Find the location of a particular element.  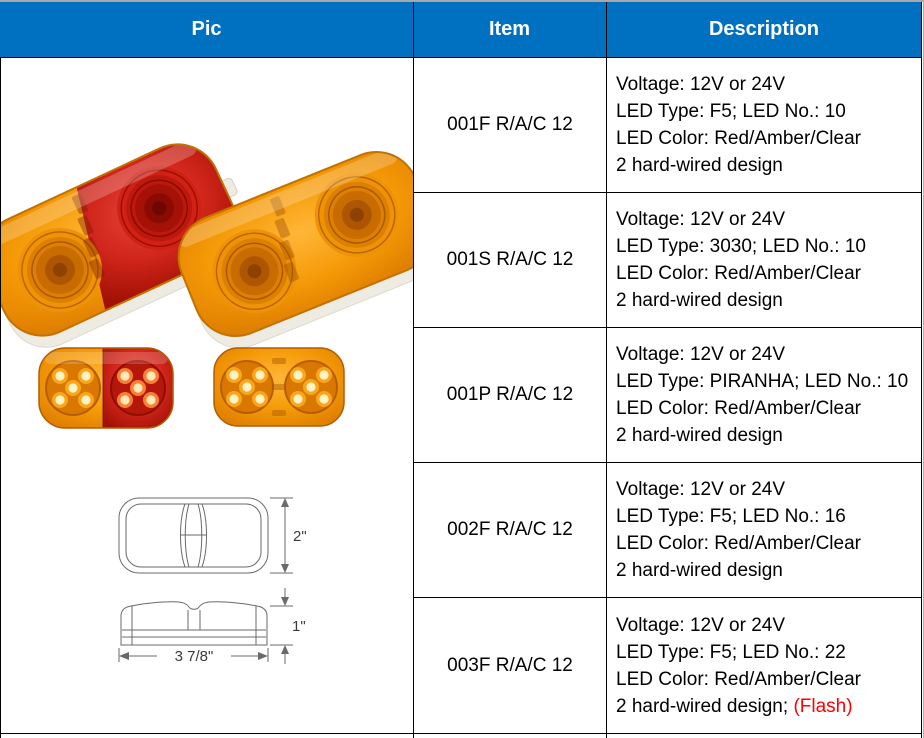

description-line: LED Type: PIRANHA; LED No.: 10 is located at coordinates (762, 381).